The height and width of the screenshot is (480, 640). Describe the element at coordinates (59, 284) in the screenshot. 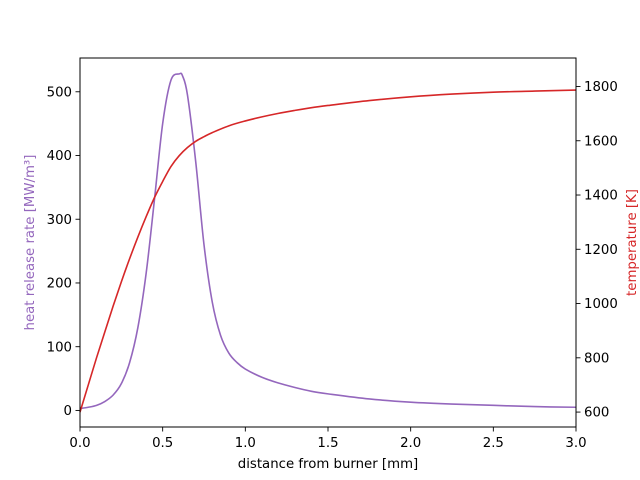

I see `left-tick-label: 200` at that location.